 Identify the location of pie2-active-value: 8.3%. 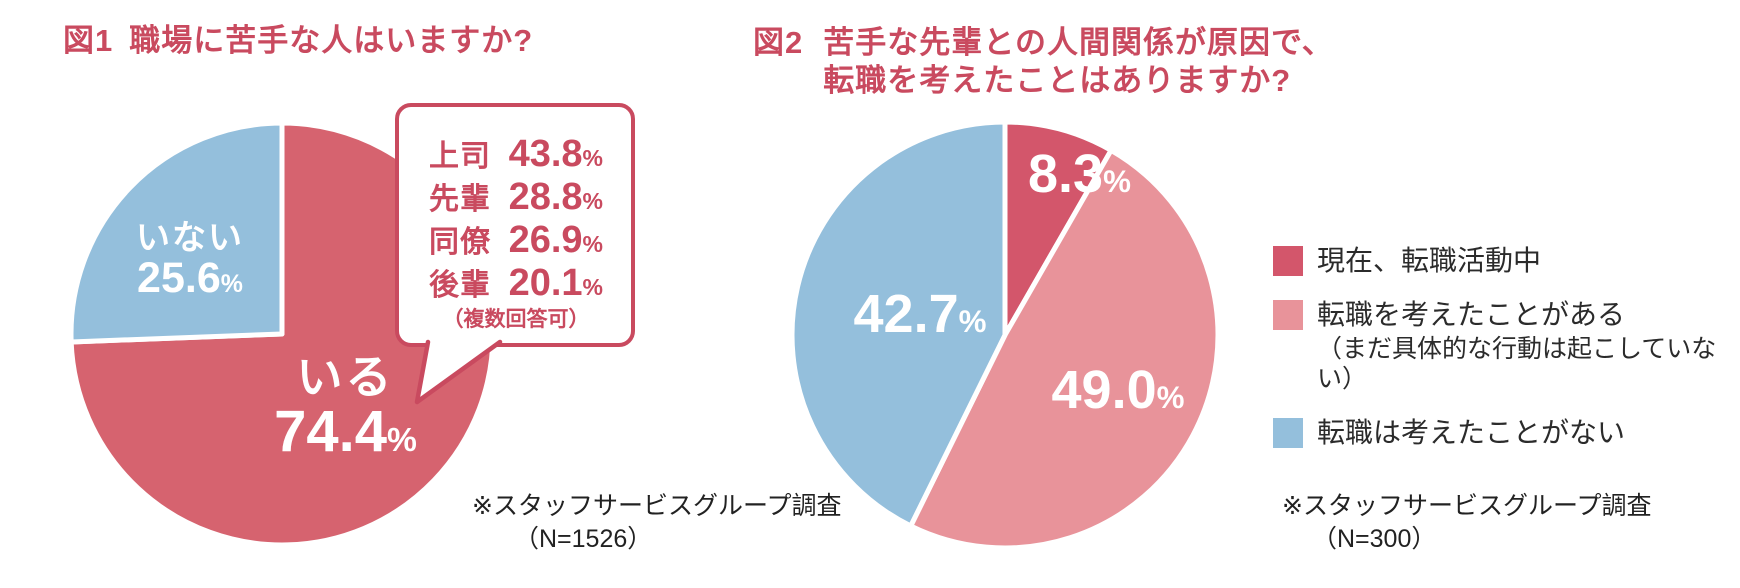
(1079, 174).